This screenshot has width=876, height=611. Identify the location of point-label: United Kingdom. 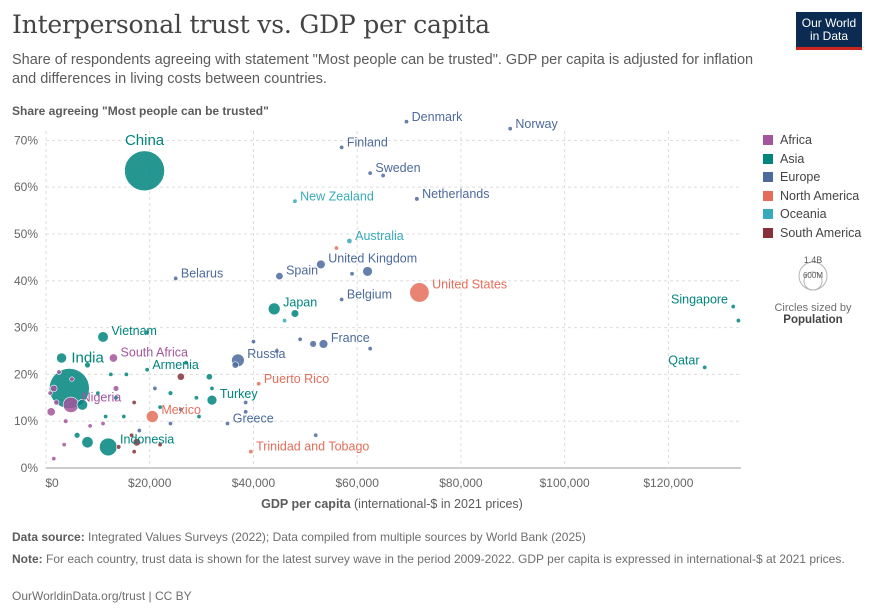
(372, 259).